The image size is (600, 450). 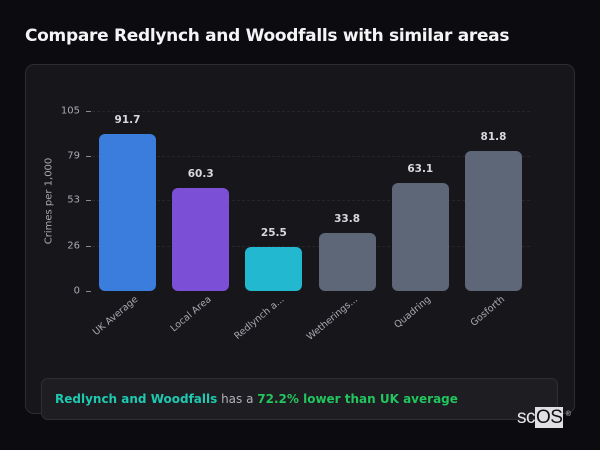 What do you see at coordinates (237, 399) in the screenshot?
I see `summary-connector: has a` at bounding box center [237, 399].